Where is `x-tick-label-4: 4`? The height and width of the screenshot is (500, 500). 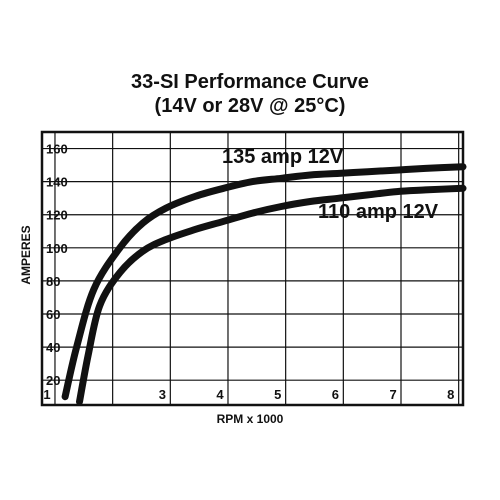
x-tick-label-4: 4 is located at coordinates (220, 394).